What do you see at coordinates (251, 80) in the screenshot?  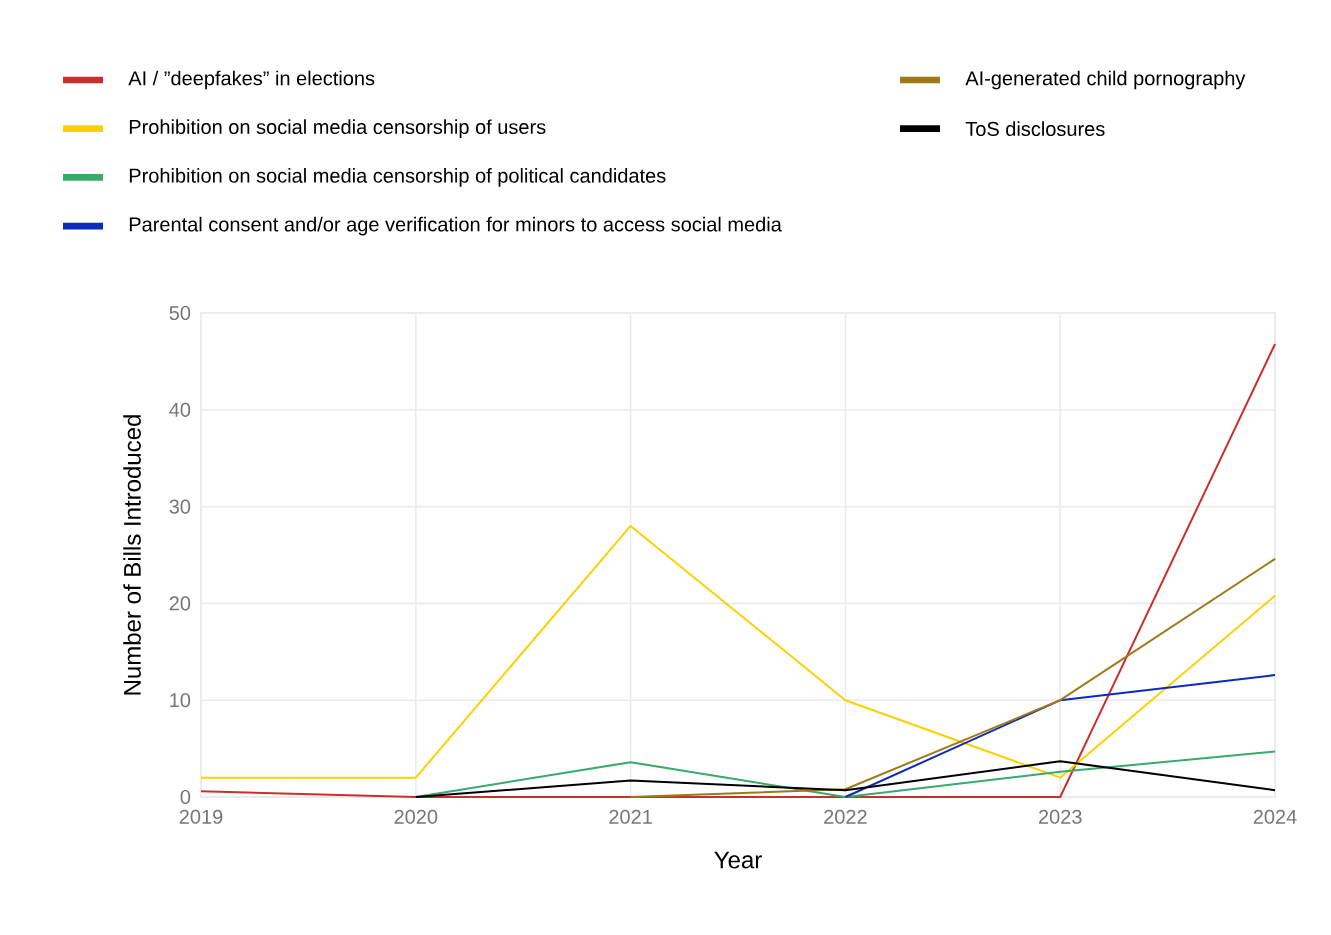 I see `legend-label: AI / ”deepfakes” in elections` at bounding box center [251, 80].